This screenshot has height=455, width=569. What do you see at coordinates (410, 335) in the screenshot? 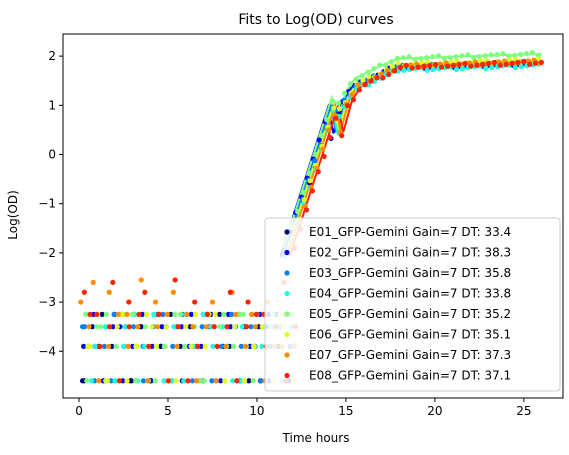
I see `legend-label-6: E06_GFP-Gemini Gain=7 DT: 35.1` at bounding box center [410, 335].